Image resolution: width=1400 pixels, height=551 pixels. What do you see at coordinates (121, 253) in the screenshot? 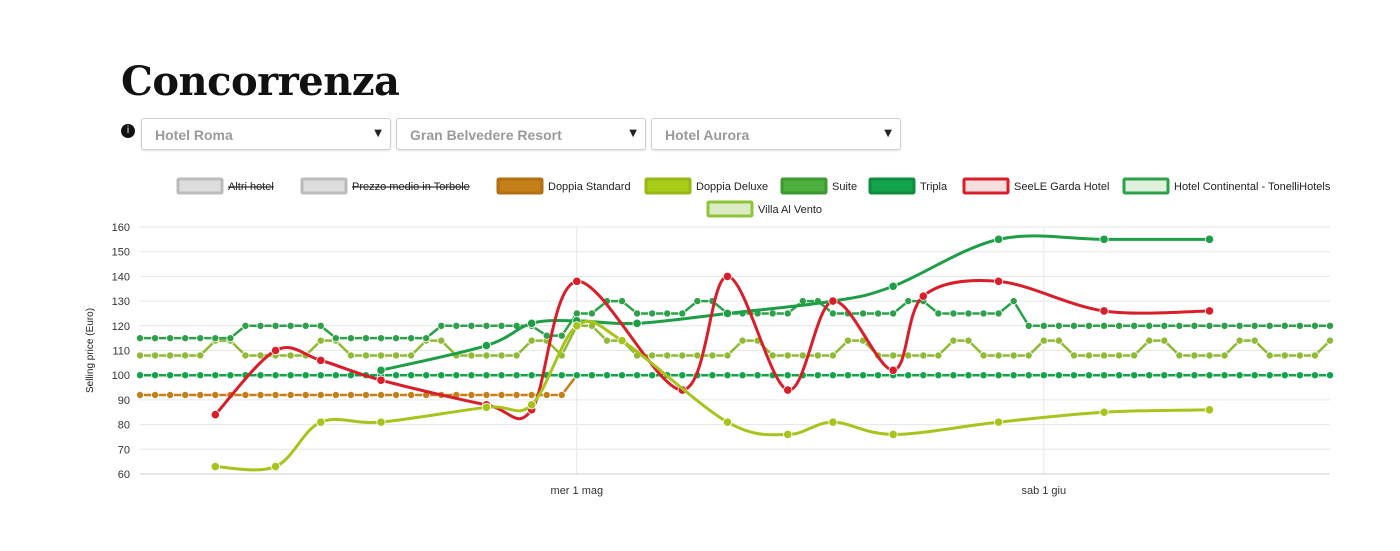
I see `y-tick-label: 150` at bounding box center [121, 253].